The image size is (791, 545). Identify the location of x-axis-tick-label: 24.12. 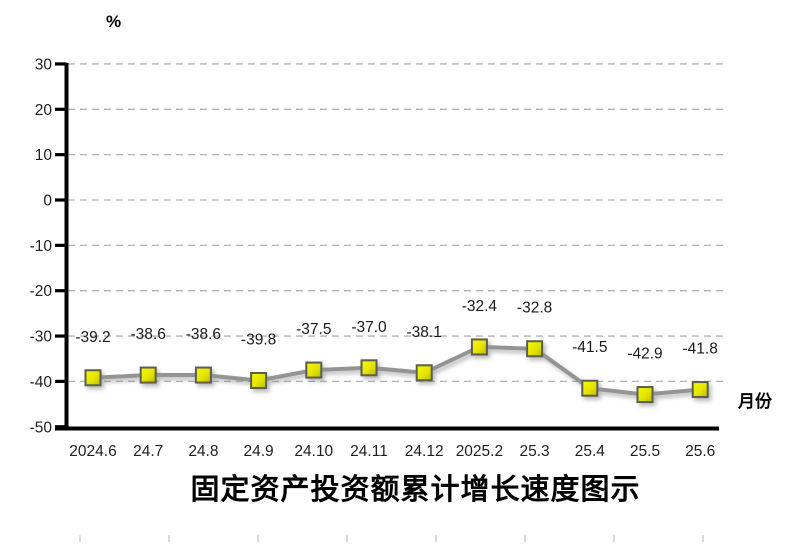
(424, 451).